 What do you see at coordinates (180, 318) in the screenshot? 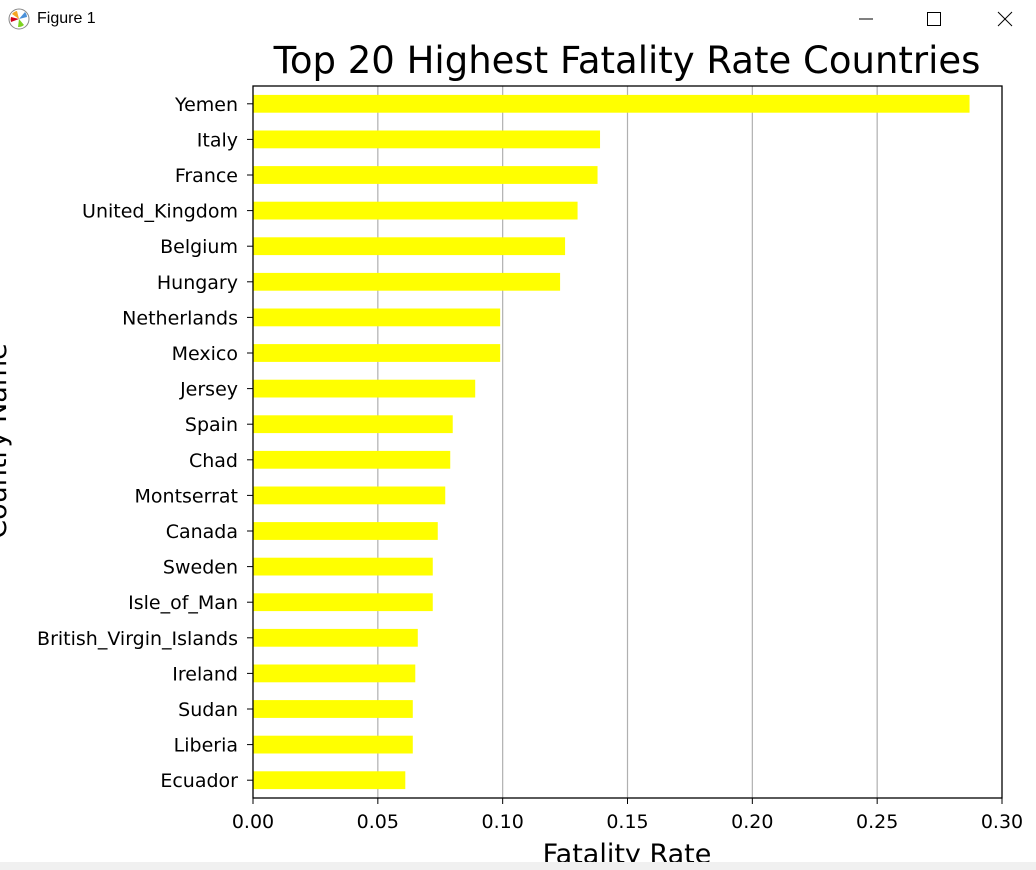
I see `y-tick-label: Netherlands` at bounding box center [180, 318].